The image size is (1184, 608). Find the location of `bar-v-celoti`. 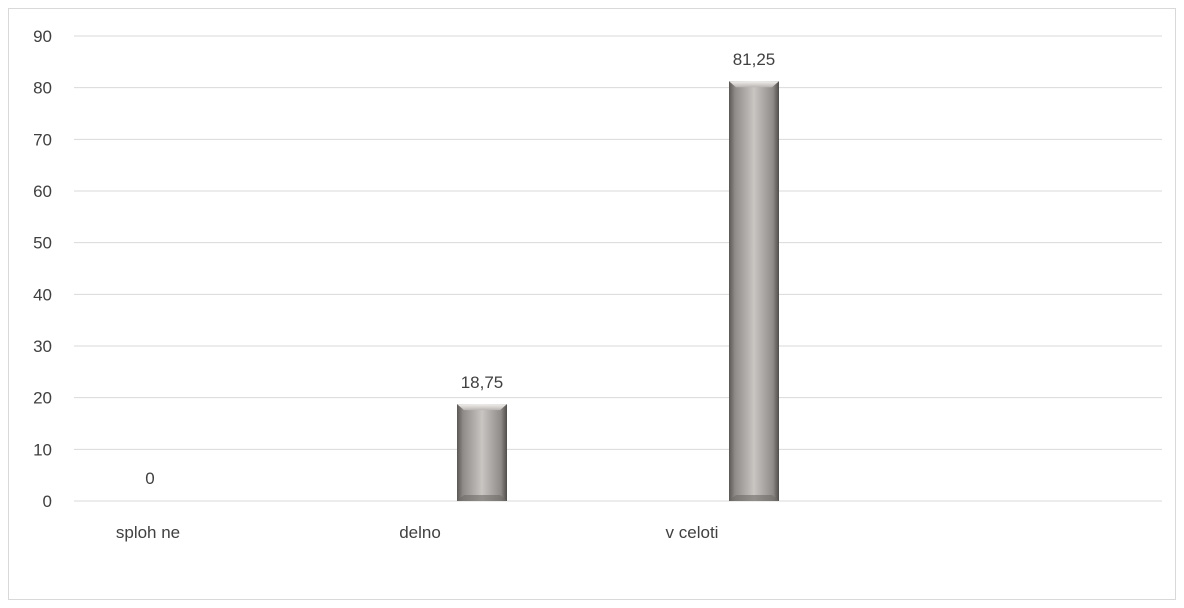

bar-v-celoti is located at coordinates (754, 291).